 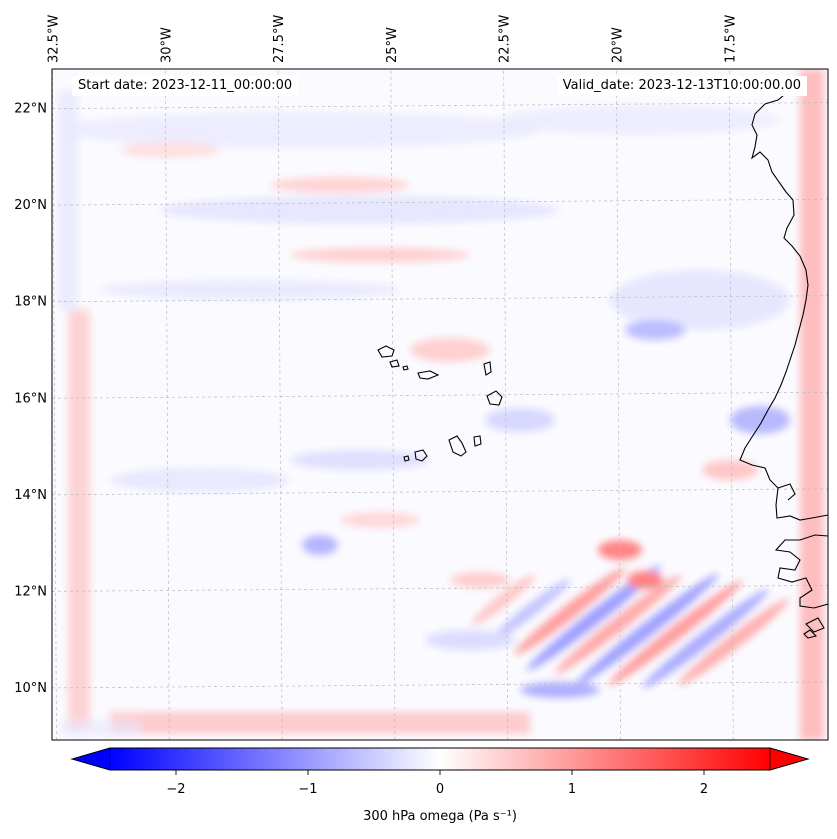 I want to click on bissau-islands, so click(x=814, y=628).